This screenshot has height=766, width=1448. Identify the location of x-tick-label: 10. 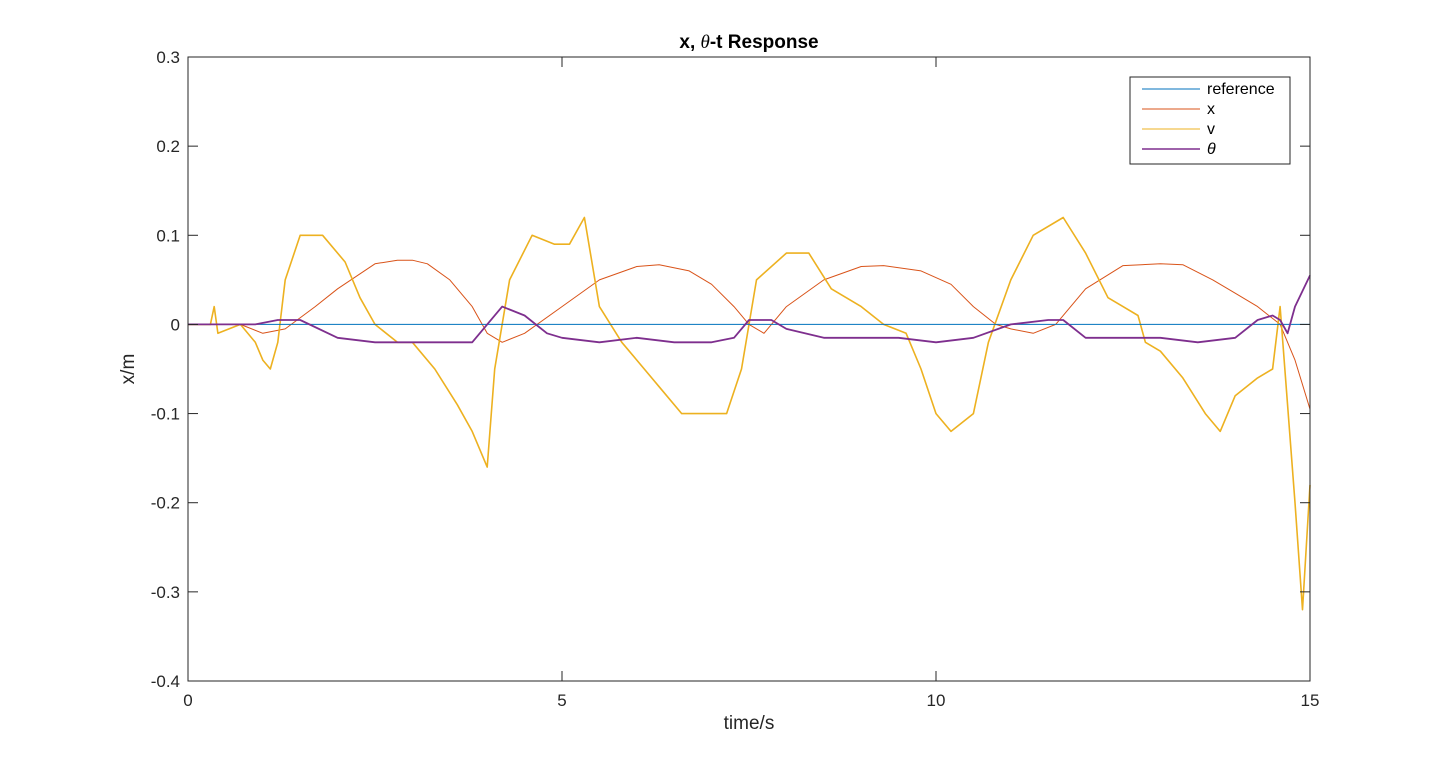
(936, 700).